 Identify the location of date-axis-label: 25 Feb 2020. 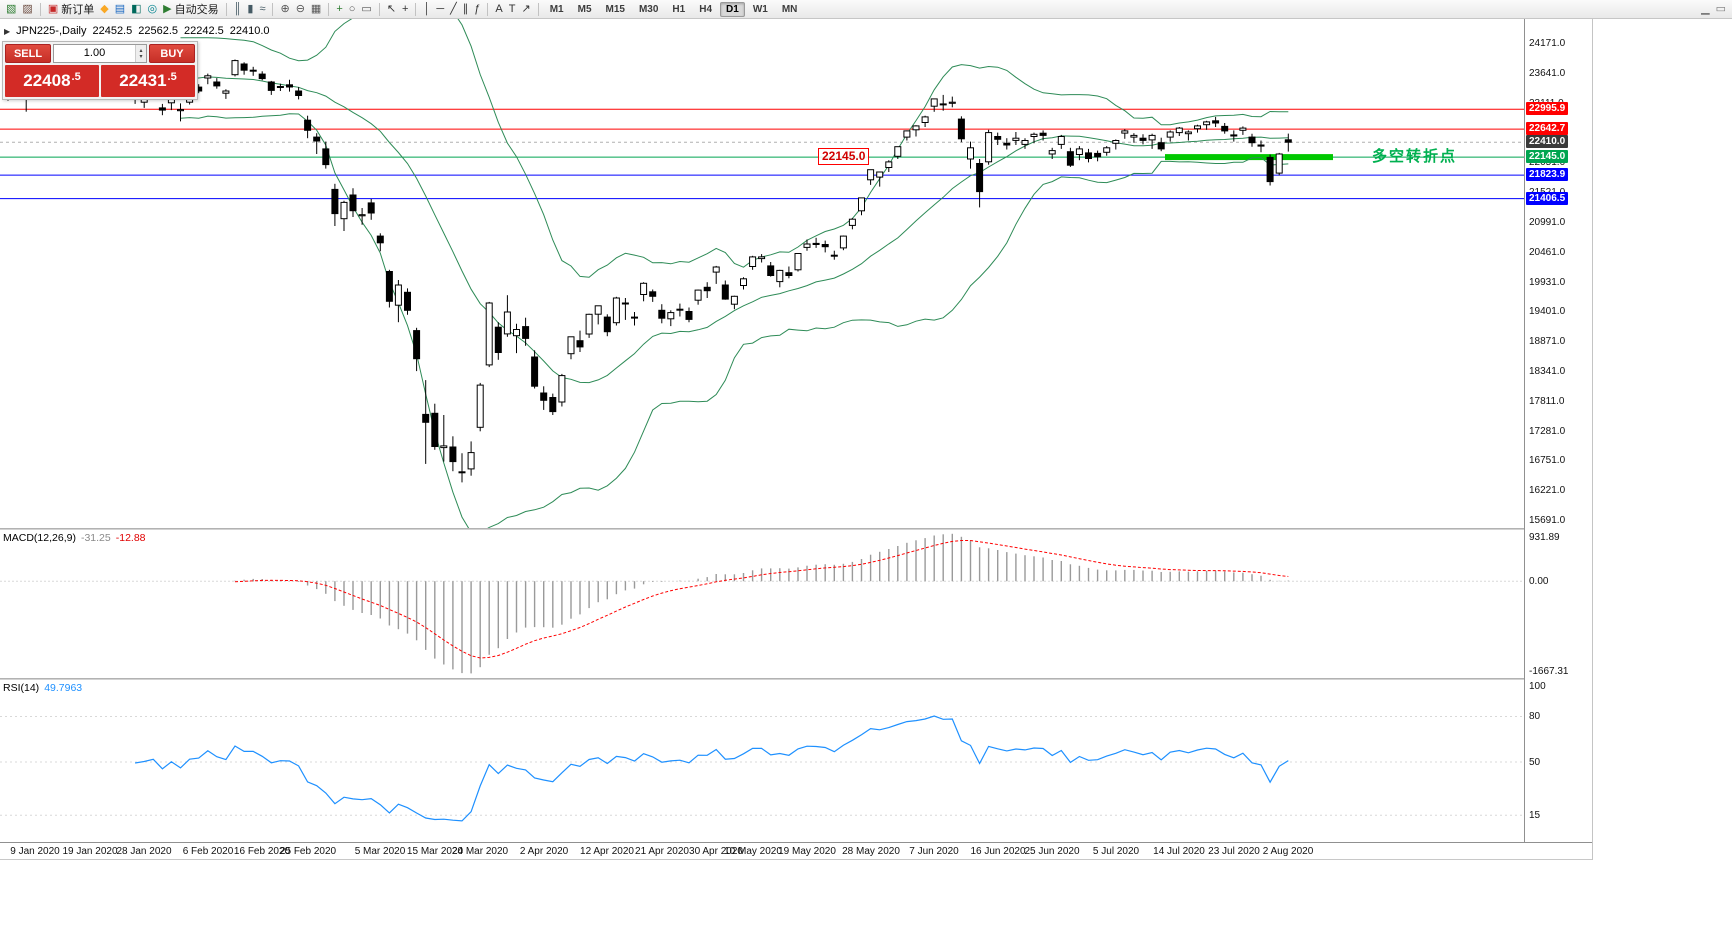
(308, 851).